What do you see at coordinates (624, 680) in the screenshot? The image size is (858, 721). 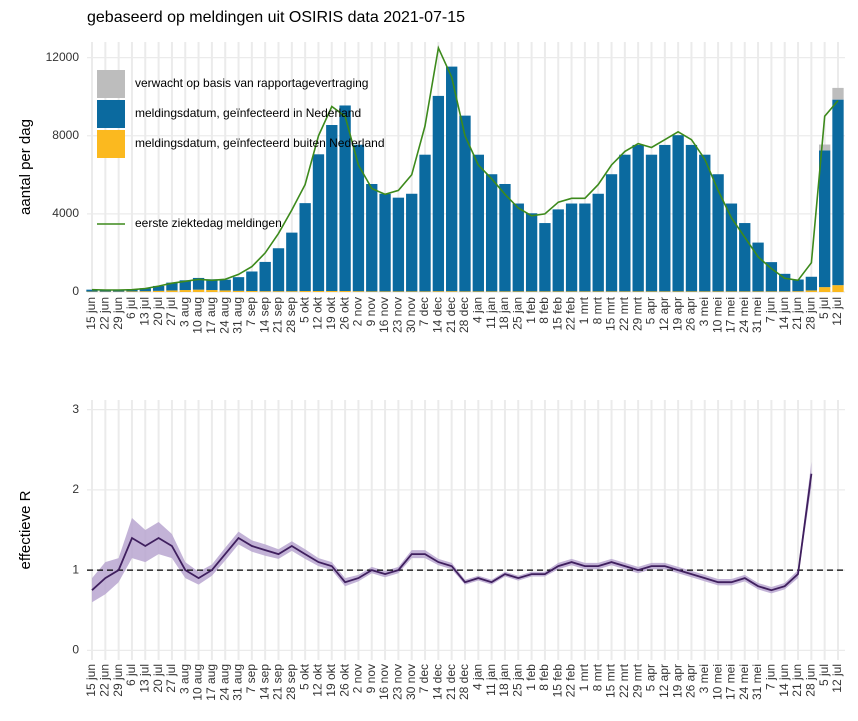 I see `x-tick-label: 22 mrt` at bounding box center [624, 680].